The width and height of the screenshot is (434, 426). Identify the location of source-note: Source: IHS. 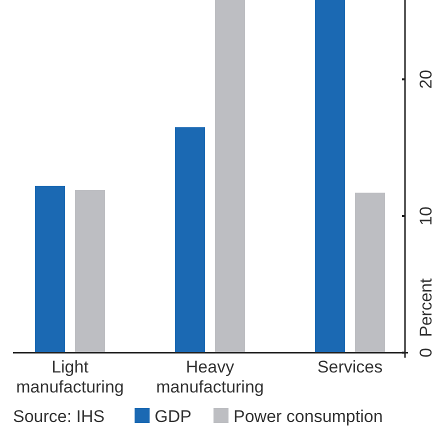
(59, 416).